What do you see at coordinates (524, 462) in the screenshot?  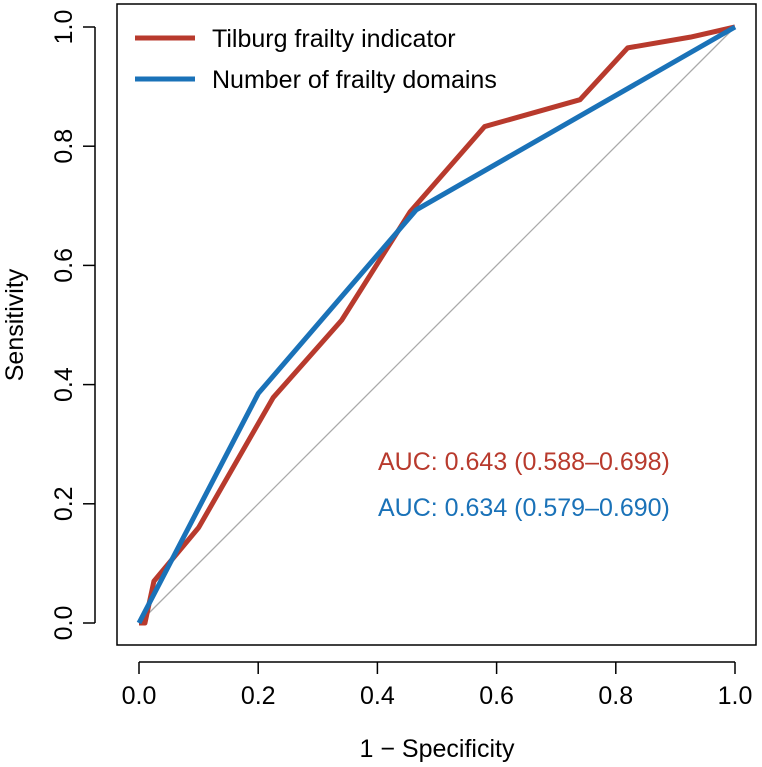 I see `auc-annotation-tilburg: AUC: 0.643 (0.588–0.698)` at bounding box center [524, 462].